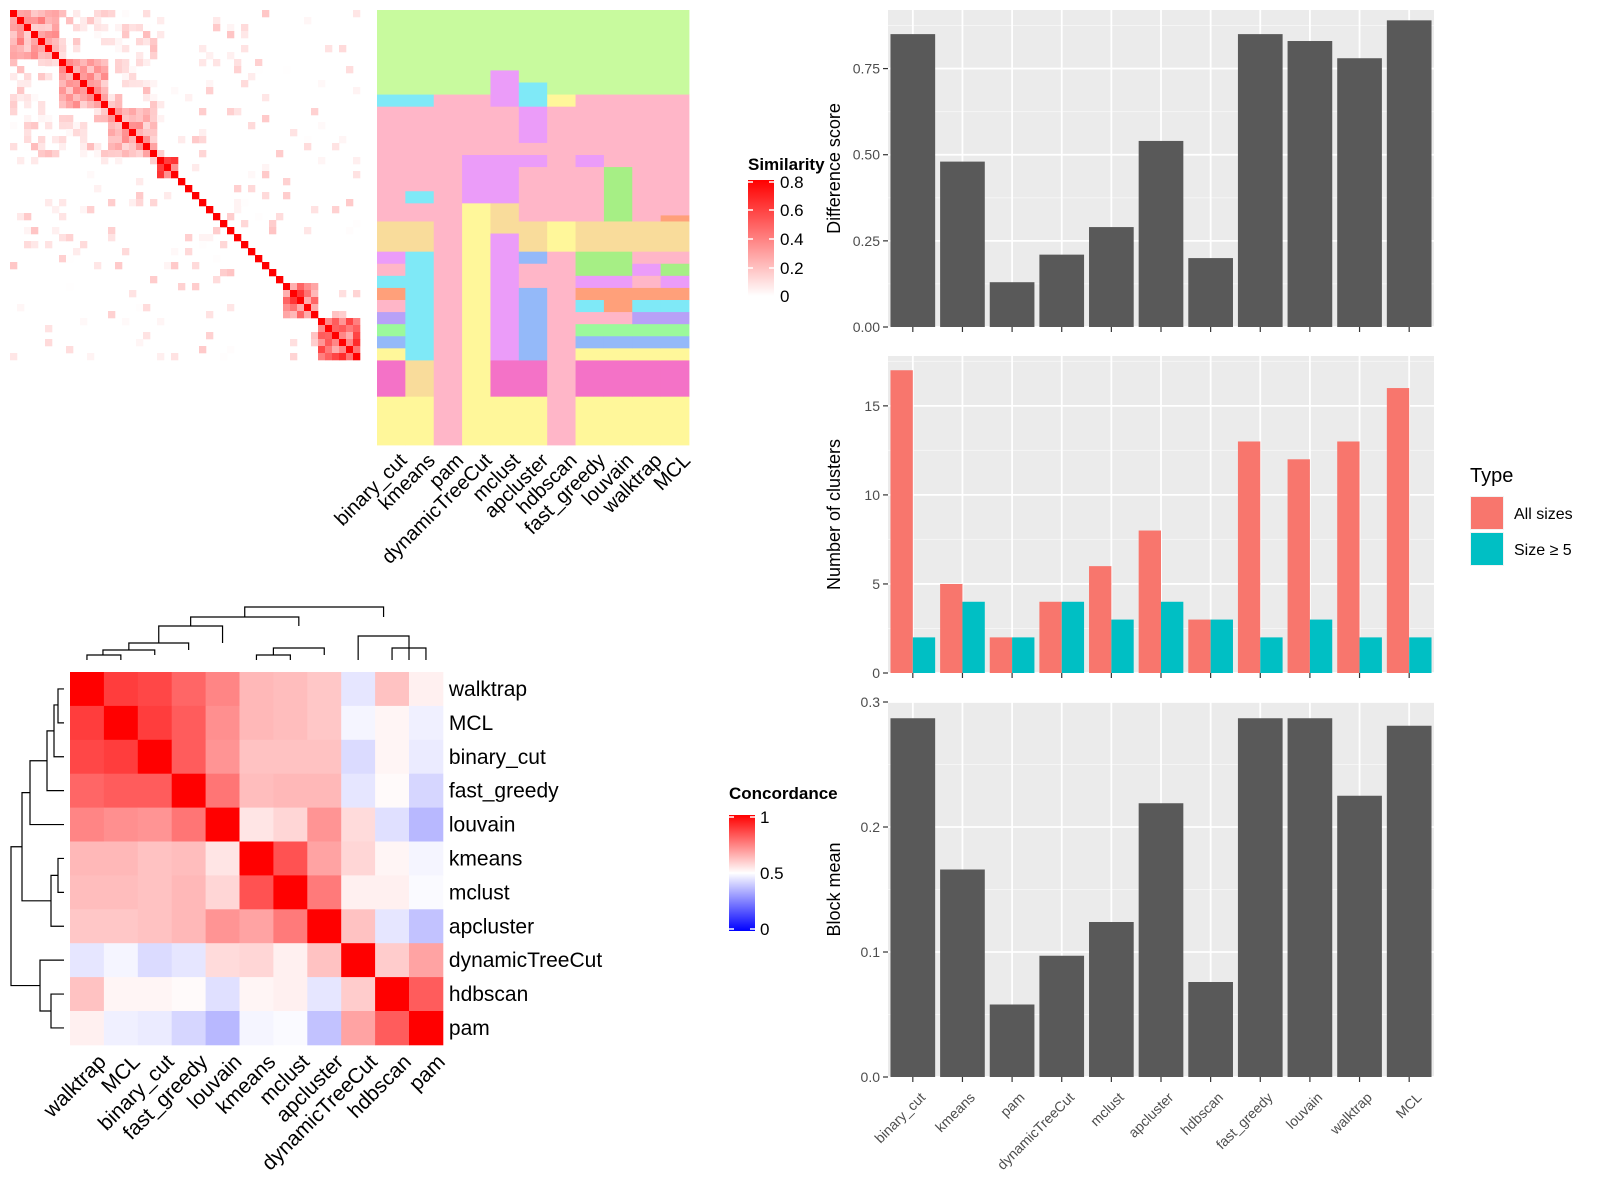  What do you see at coordinates (256, 633) in the screenshot?
I see `concordance-top-dendrogram` at bounding box center [256, 633].